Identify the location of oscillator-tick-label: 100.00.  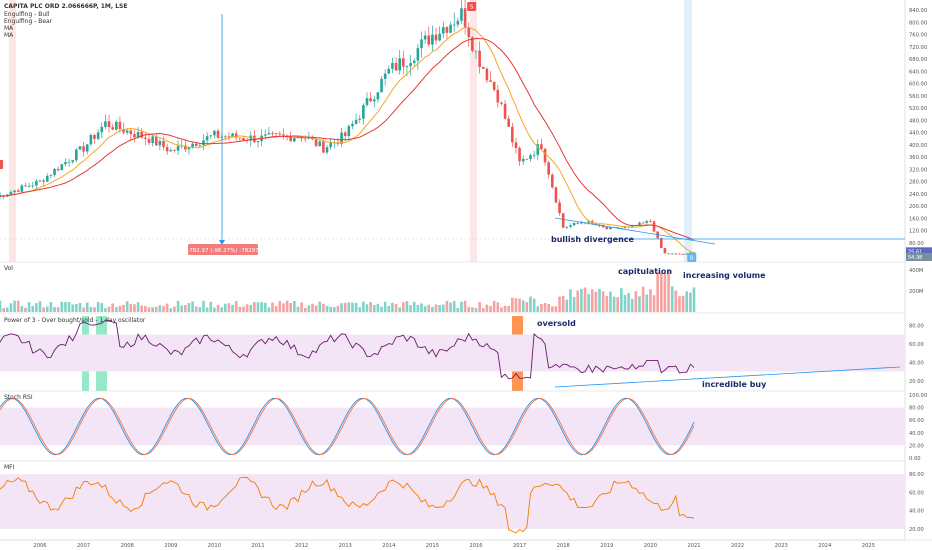
(918, 396).